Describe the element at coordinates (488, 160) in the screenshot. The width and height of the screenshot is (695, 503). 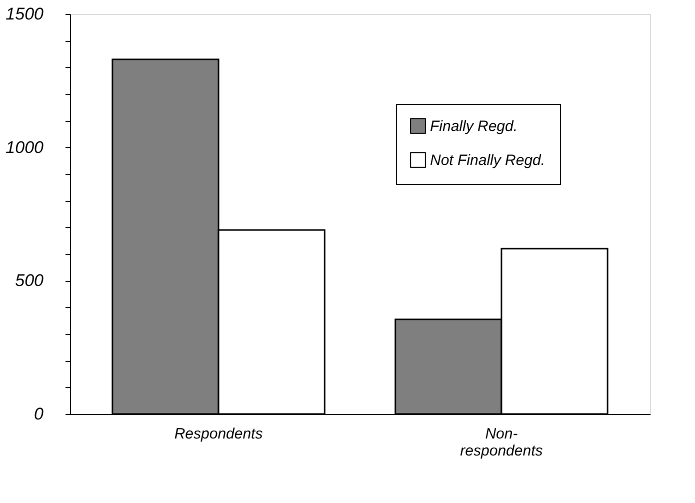
I see `legend-label: Not Finally Regd.` at that location.